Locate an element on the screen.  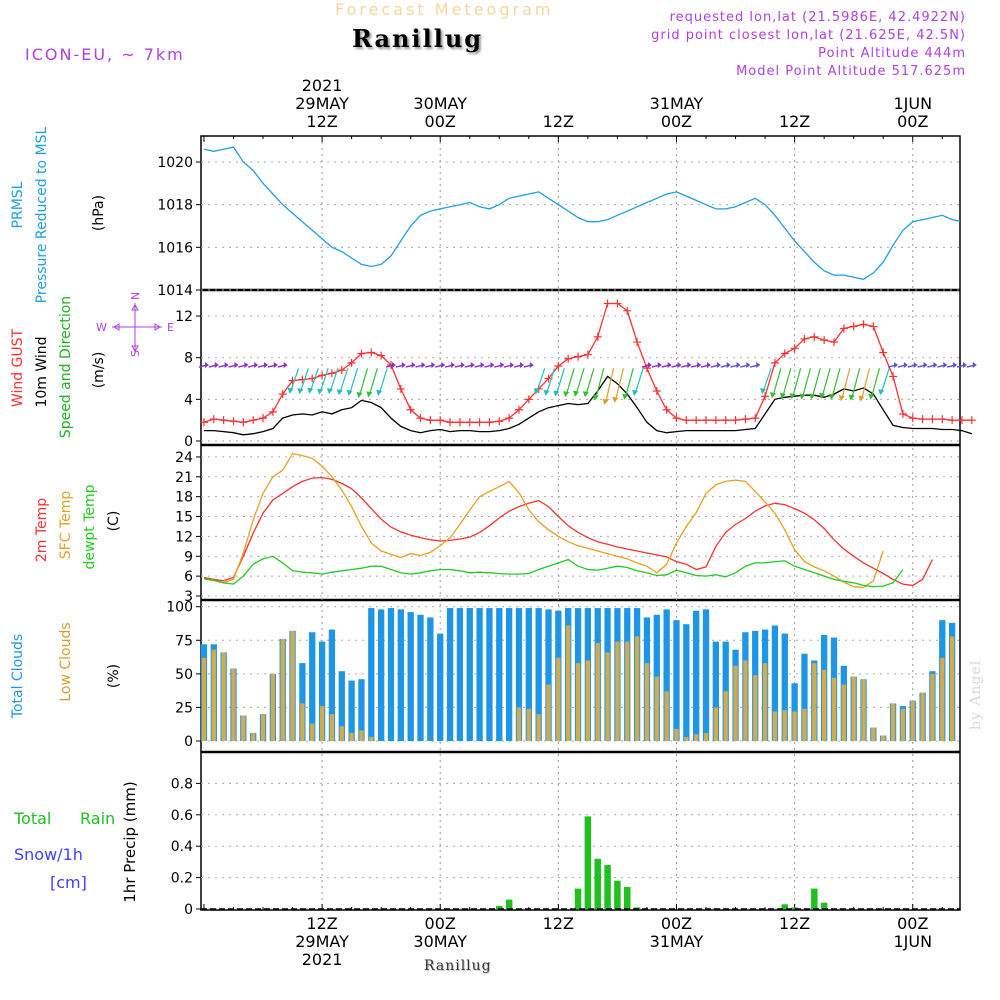
time-label-top: 29MAY is located at coordinates (322, 103).